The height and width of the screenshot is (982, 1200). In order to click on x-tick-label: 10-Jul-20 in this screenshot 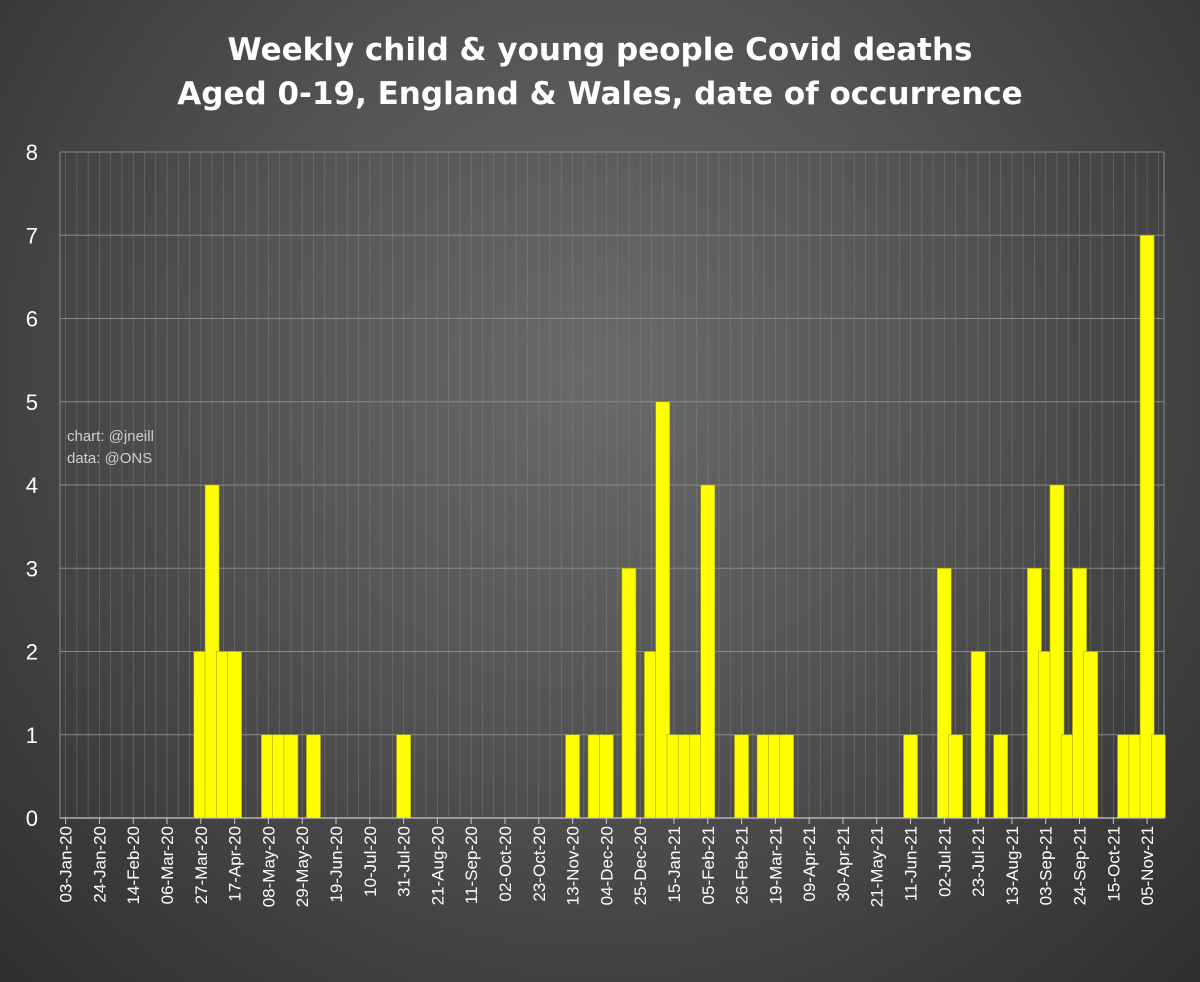, I will do `click(370, 861)`.